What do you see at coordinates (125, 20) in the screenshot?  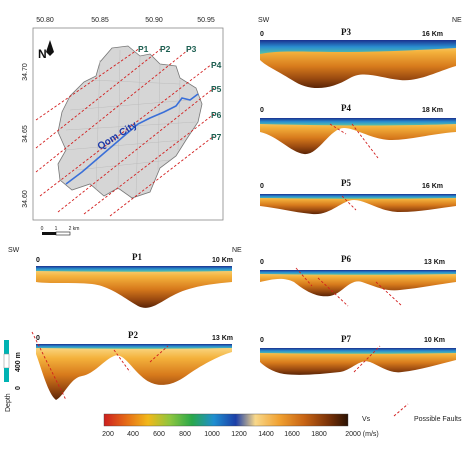 I see `lon-tick-labels: 50.80 50.85 50.90 50.95` at bounding box center [125, 20].